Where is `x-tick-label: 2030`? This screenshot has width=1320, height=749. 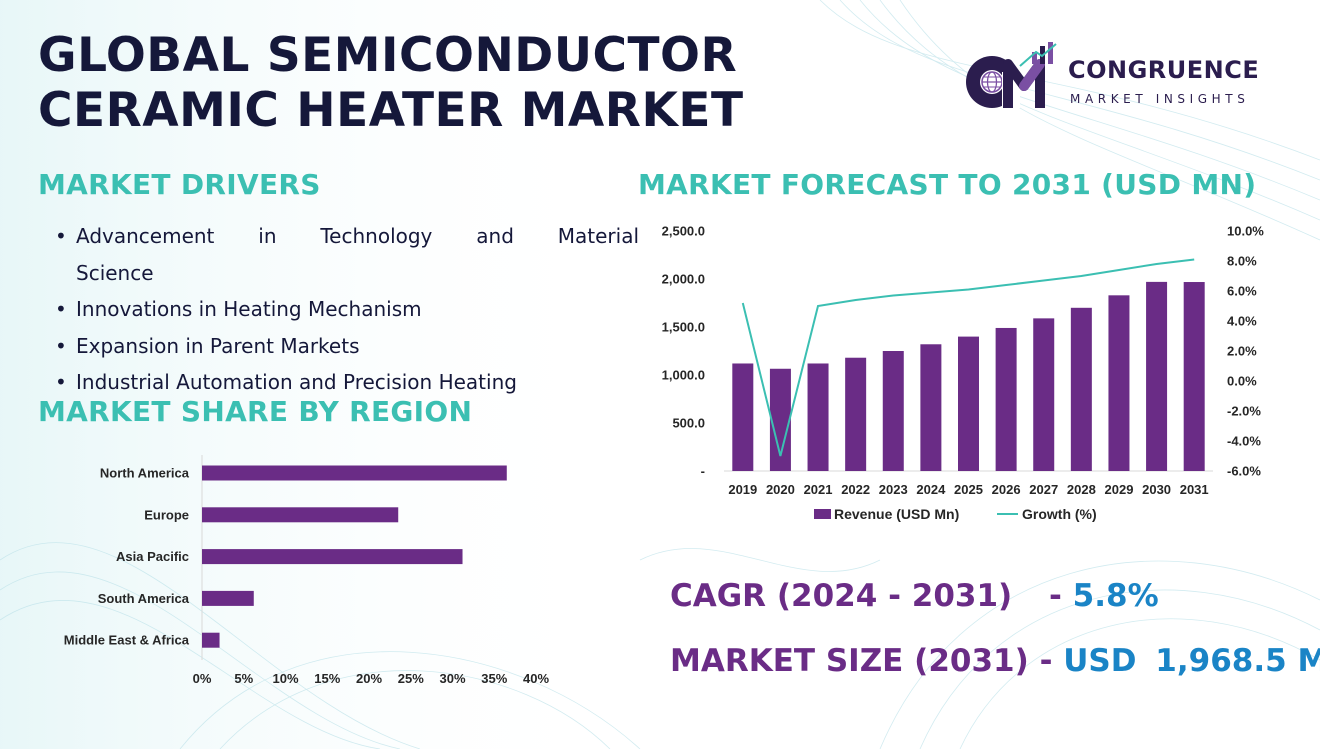
x-tick-label: 2030 is located at coordinates (1156, 489).